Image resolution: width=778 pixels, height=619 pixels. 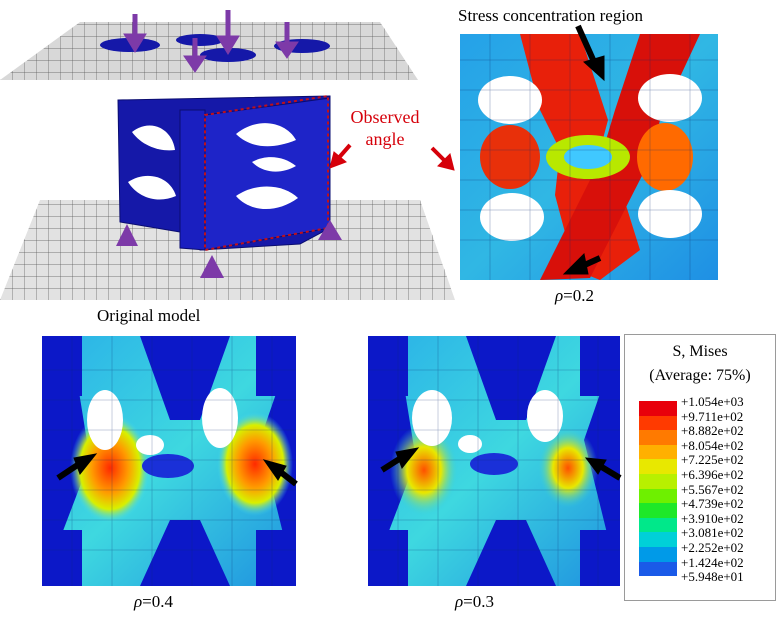 What do you see at coordinates (712, 504) in the screenshot?
I see `legend-value: +4.739e+02` at bounding box center [712, 504].